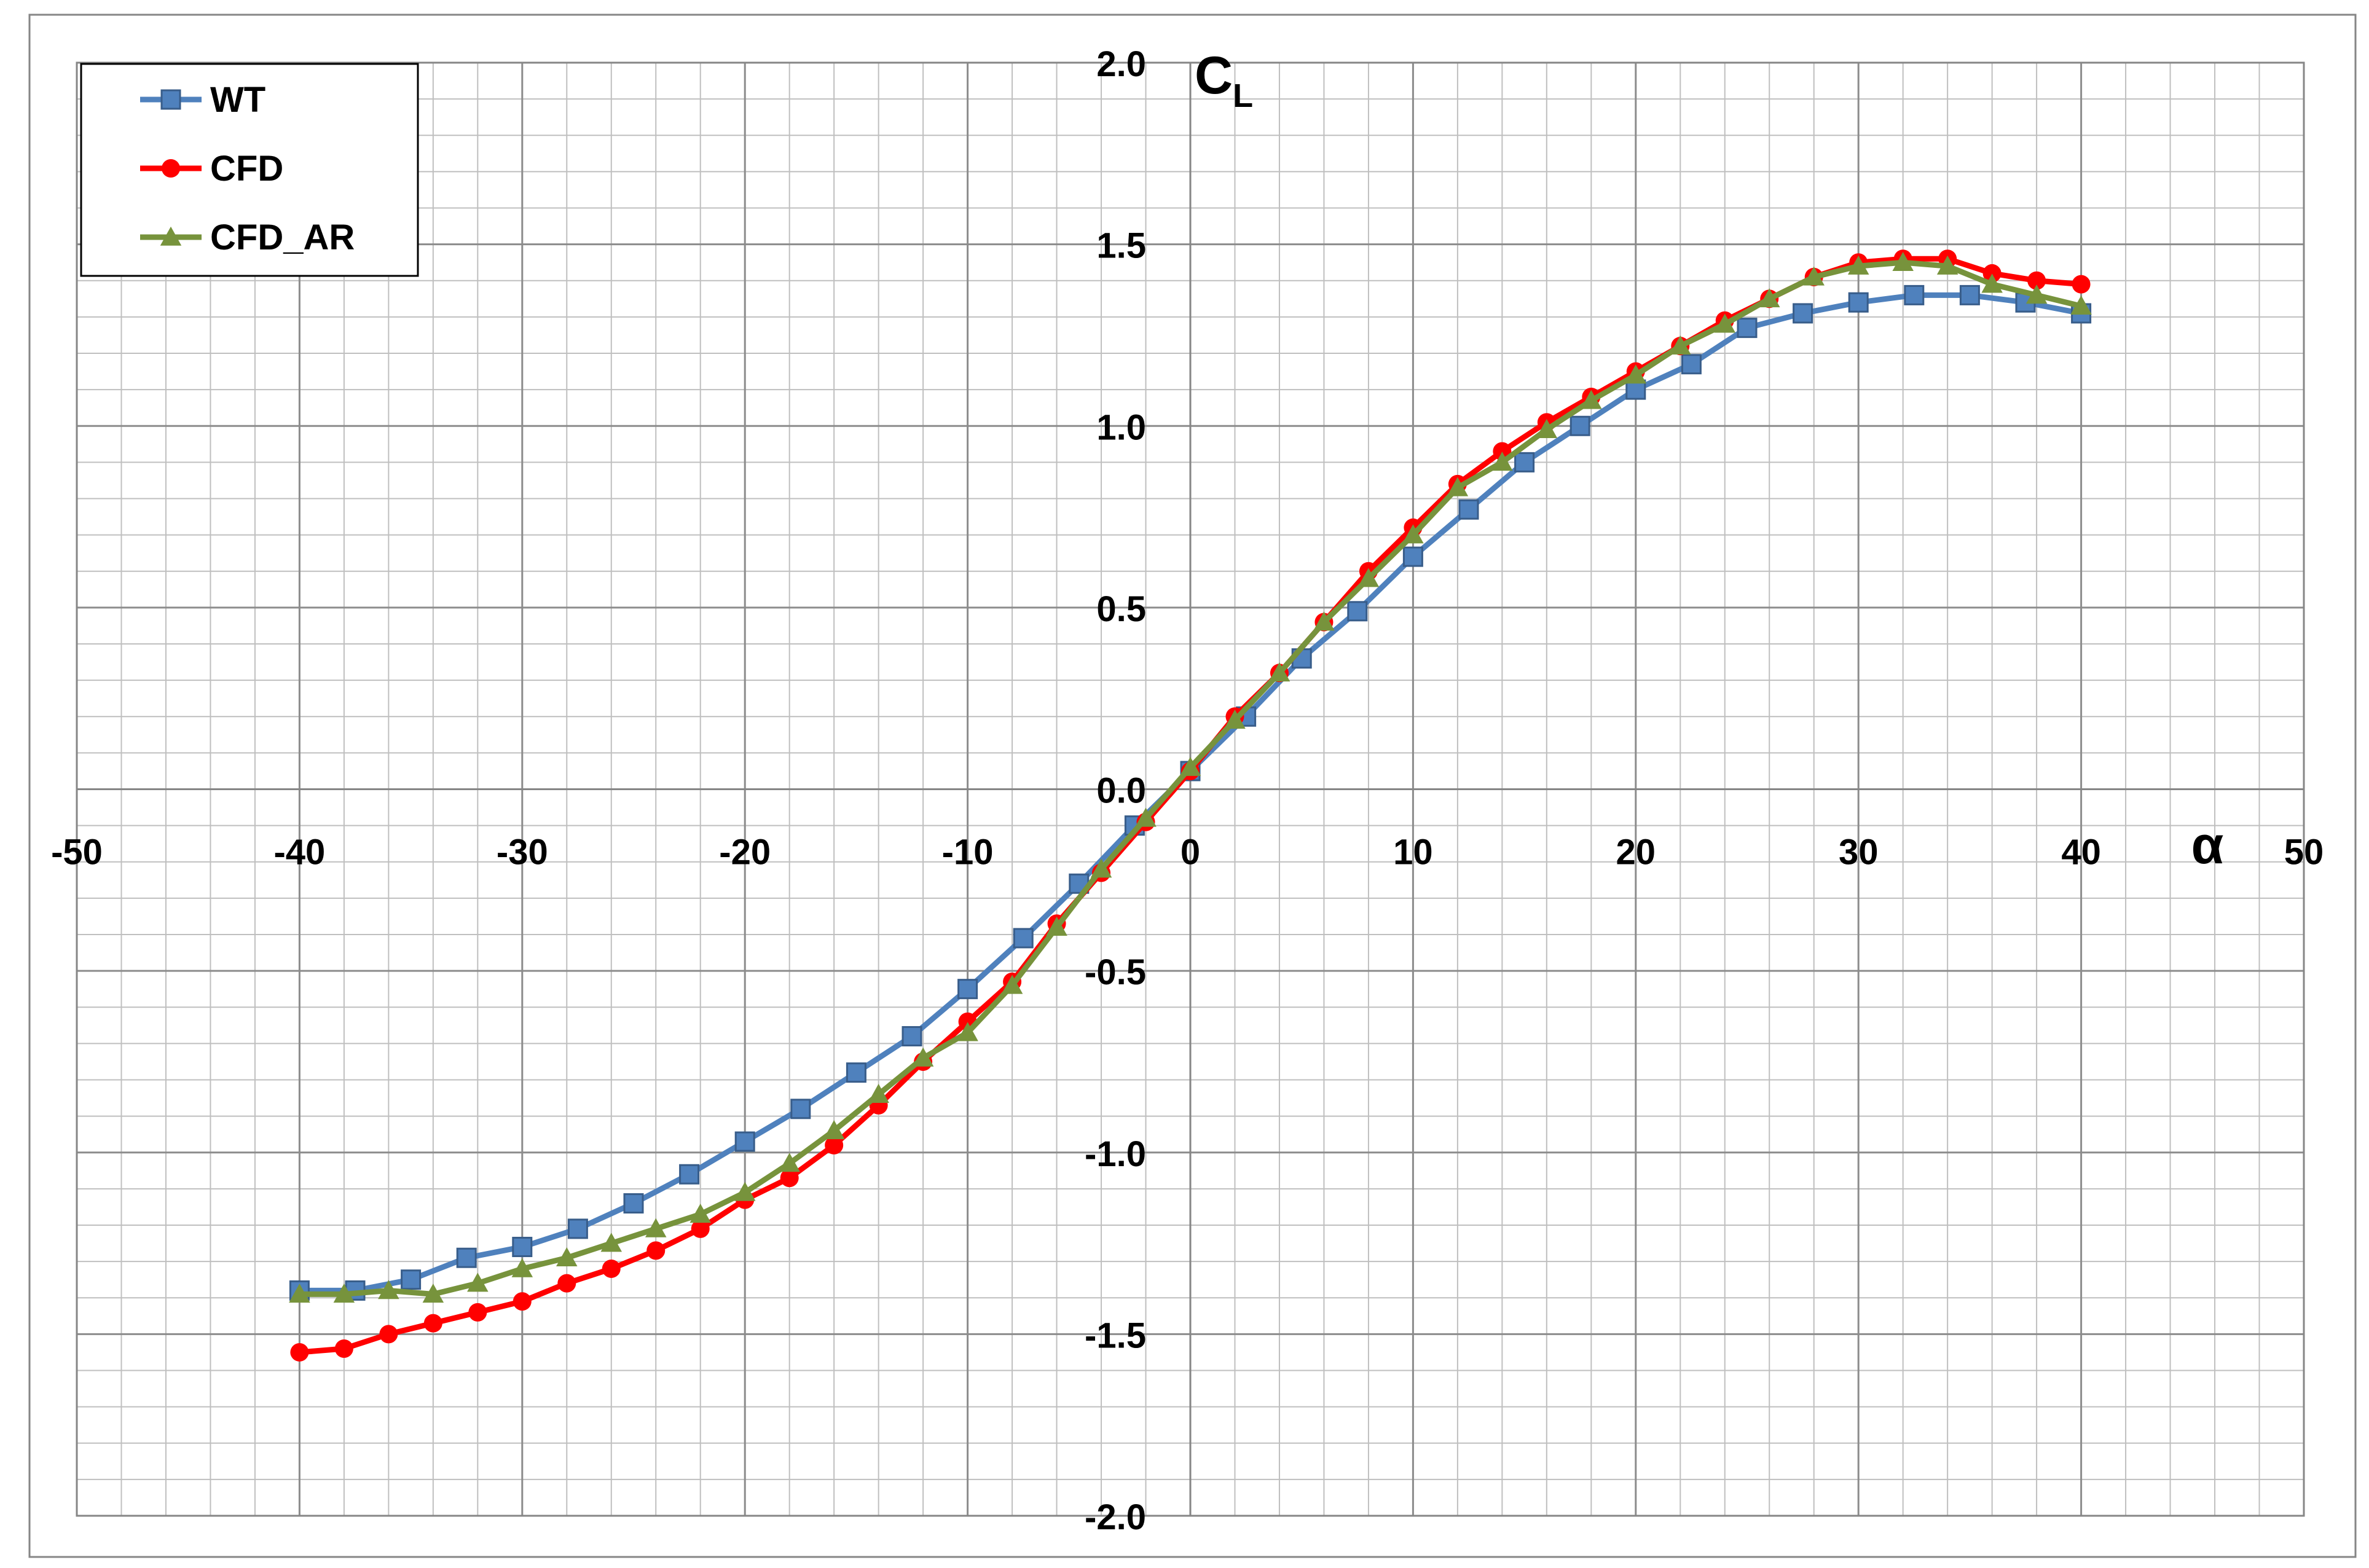 This screenshot has height=1568, width=2369. Describe the element at coordinates (237, 100) in the screenshot. I see `legend-label-wt: WT` at that location.